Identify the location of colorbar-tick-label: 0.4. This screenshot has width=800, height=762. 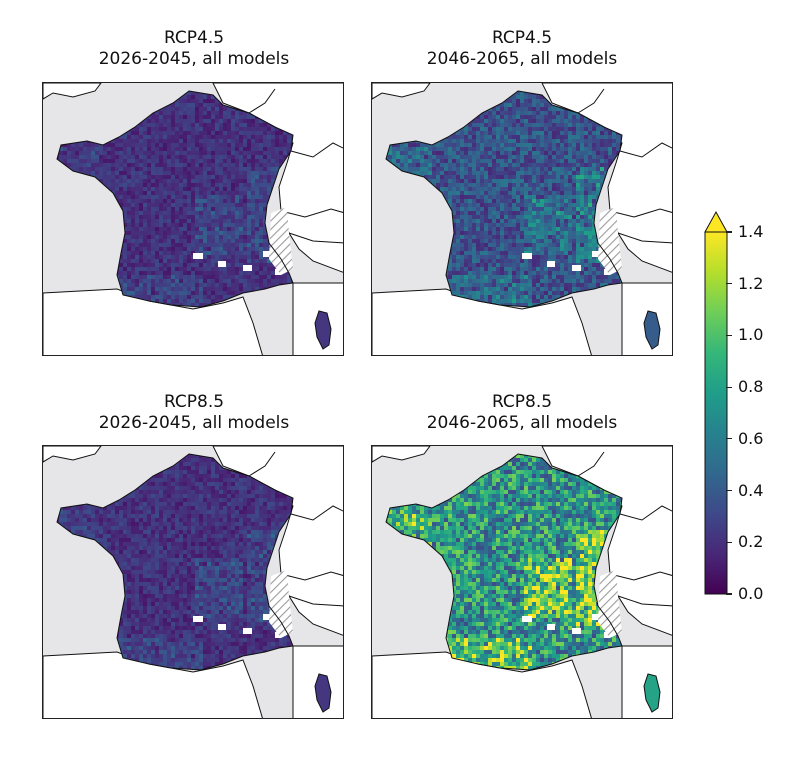
(750, 490).